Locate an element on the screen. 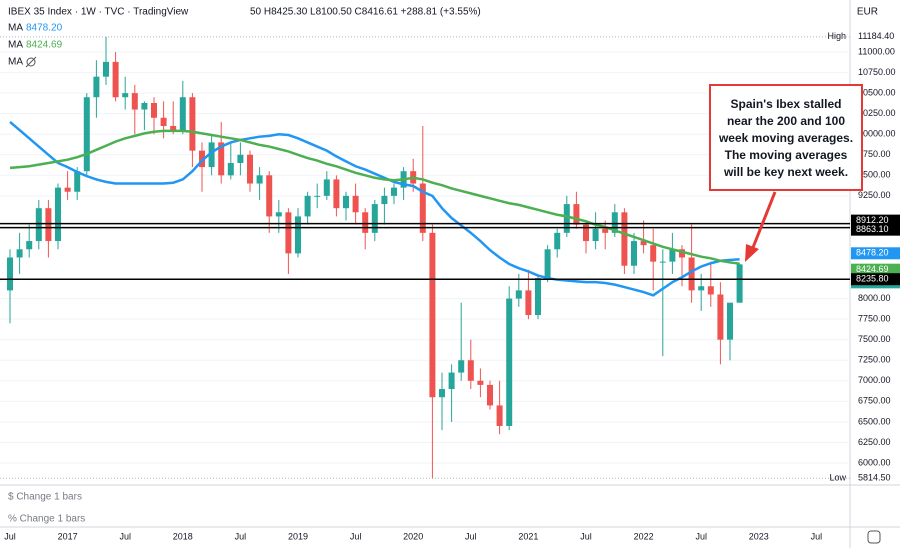 This screenshot has height=548, width=900. pane-label: % Change 1 bars is located at coordinates (46, 519).